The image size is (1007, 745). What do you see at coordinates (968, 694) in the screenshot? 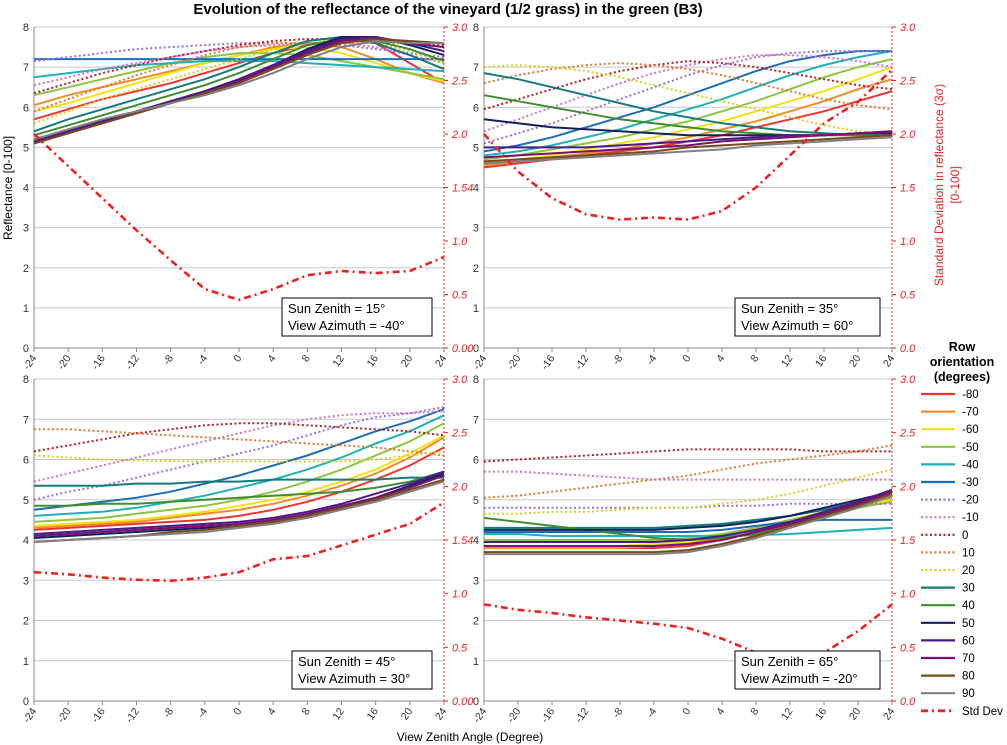
I see `legend-label: 90` at bounding box center [968, 694].